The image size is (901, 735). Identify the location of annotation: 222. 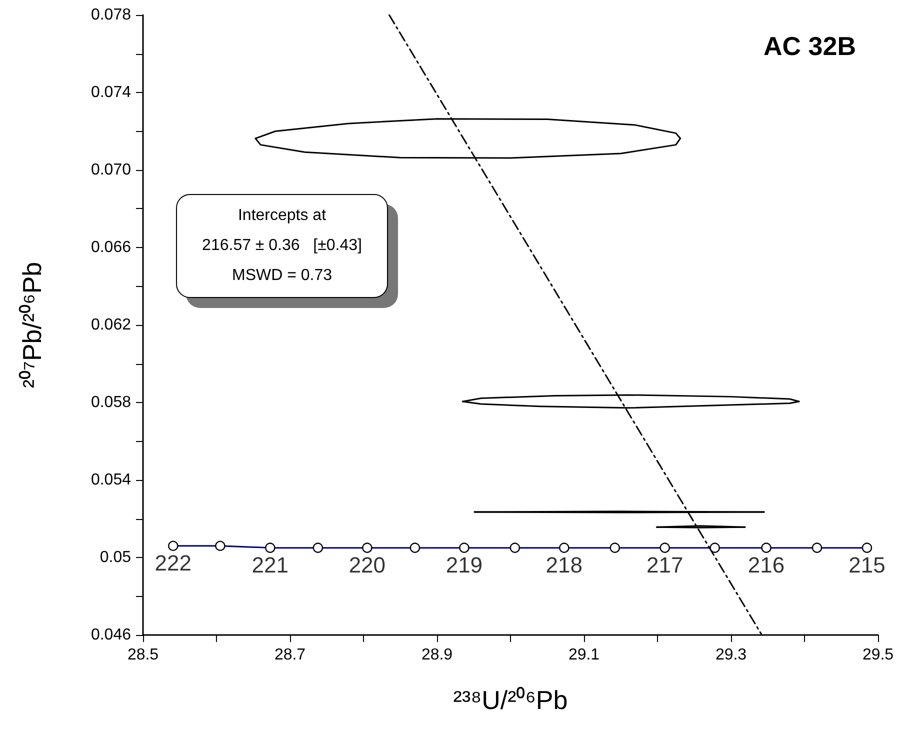
(173, 563).